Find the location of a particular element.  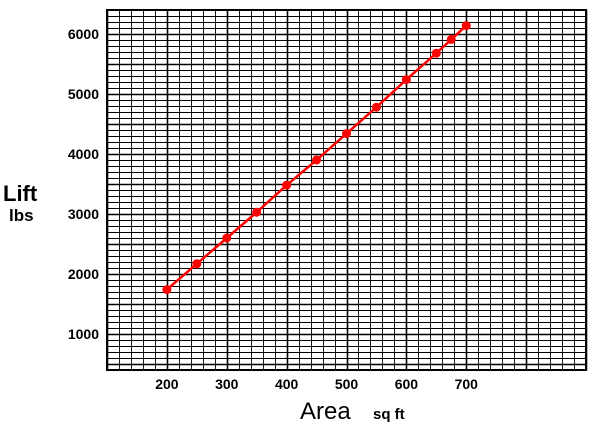

x-tick-label: 200 is located at coordinates (167, 384).